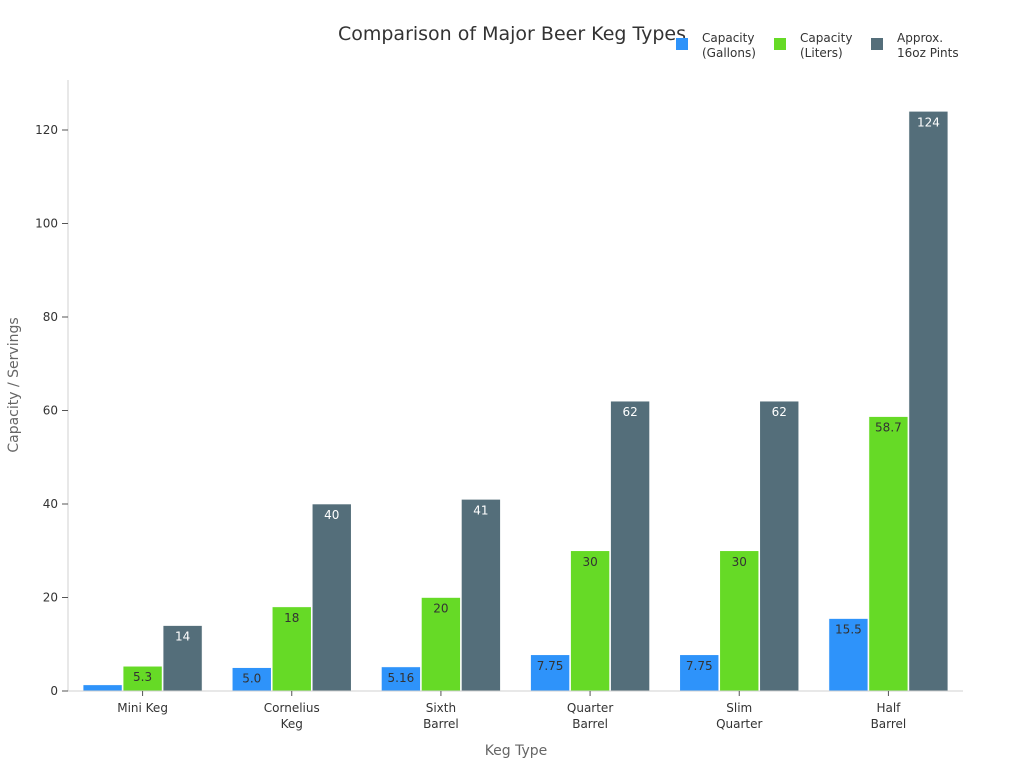  I want to click on x-axis-title: Keg Type, so click(516, 751).